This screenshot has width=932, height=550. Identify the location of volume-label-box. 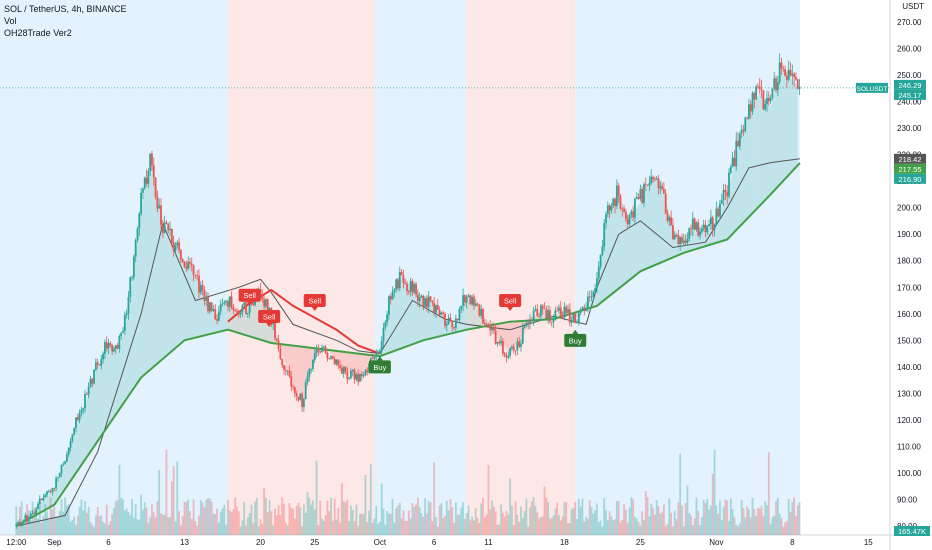
(912, 531).